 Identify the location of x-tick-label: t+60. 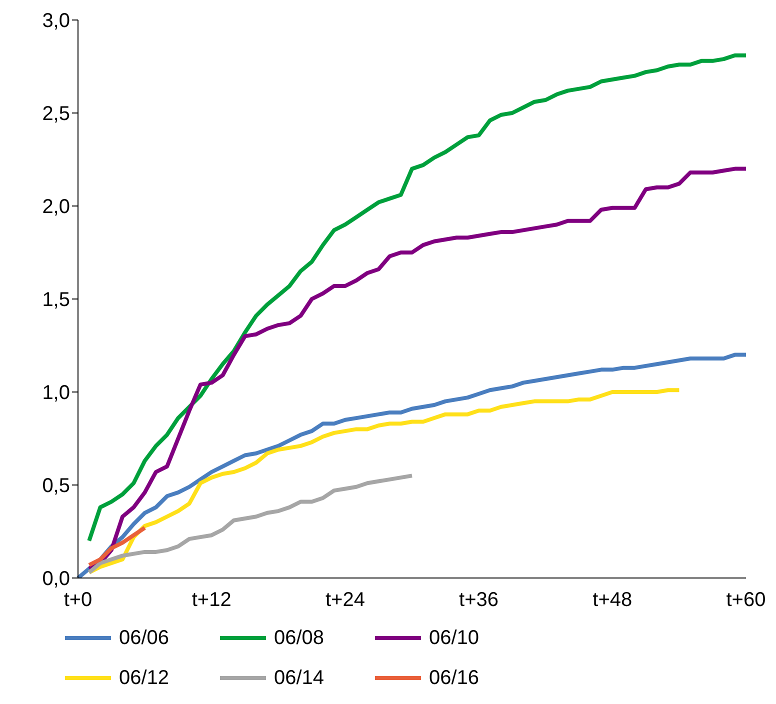
(746, 600).